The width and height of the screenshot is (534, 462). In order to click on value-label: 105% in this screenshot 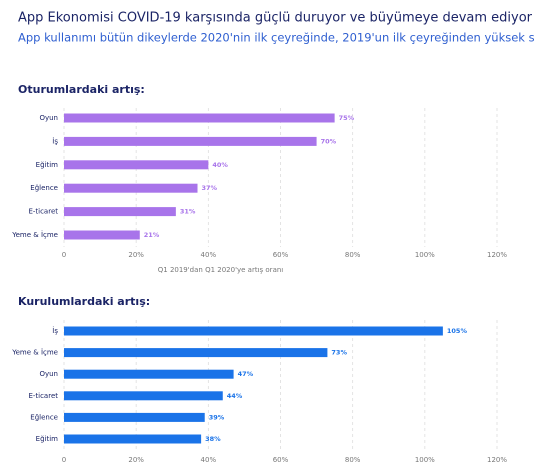, I will do `click(457, 331)`.